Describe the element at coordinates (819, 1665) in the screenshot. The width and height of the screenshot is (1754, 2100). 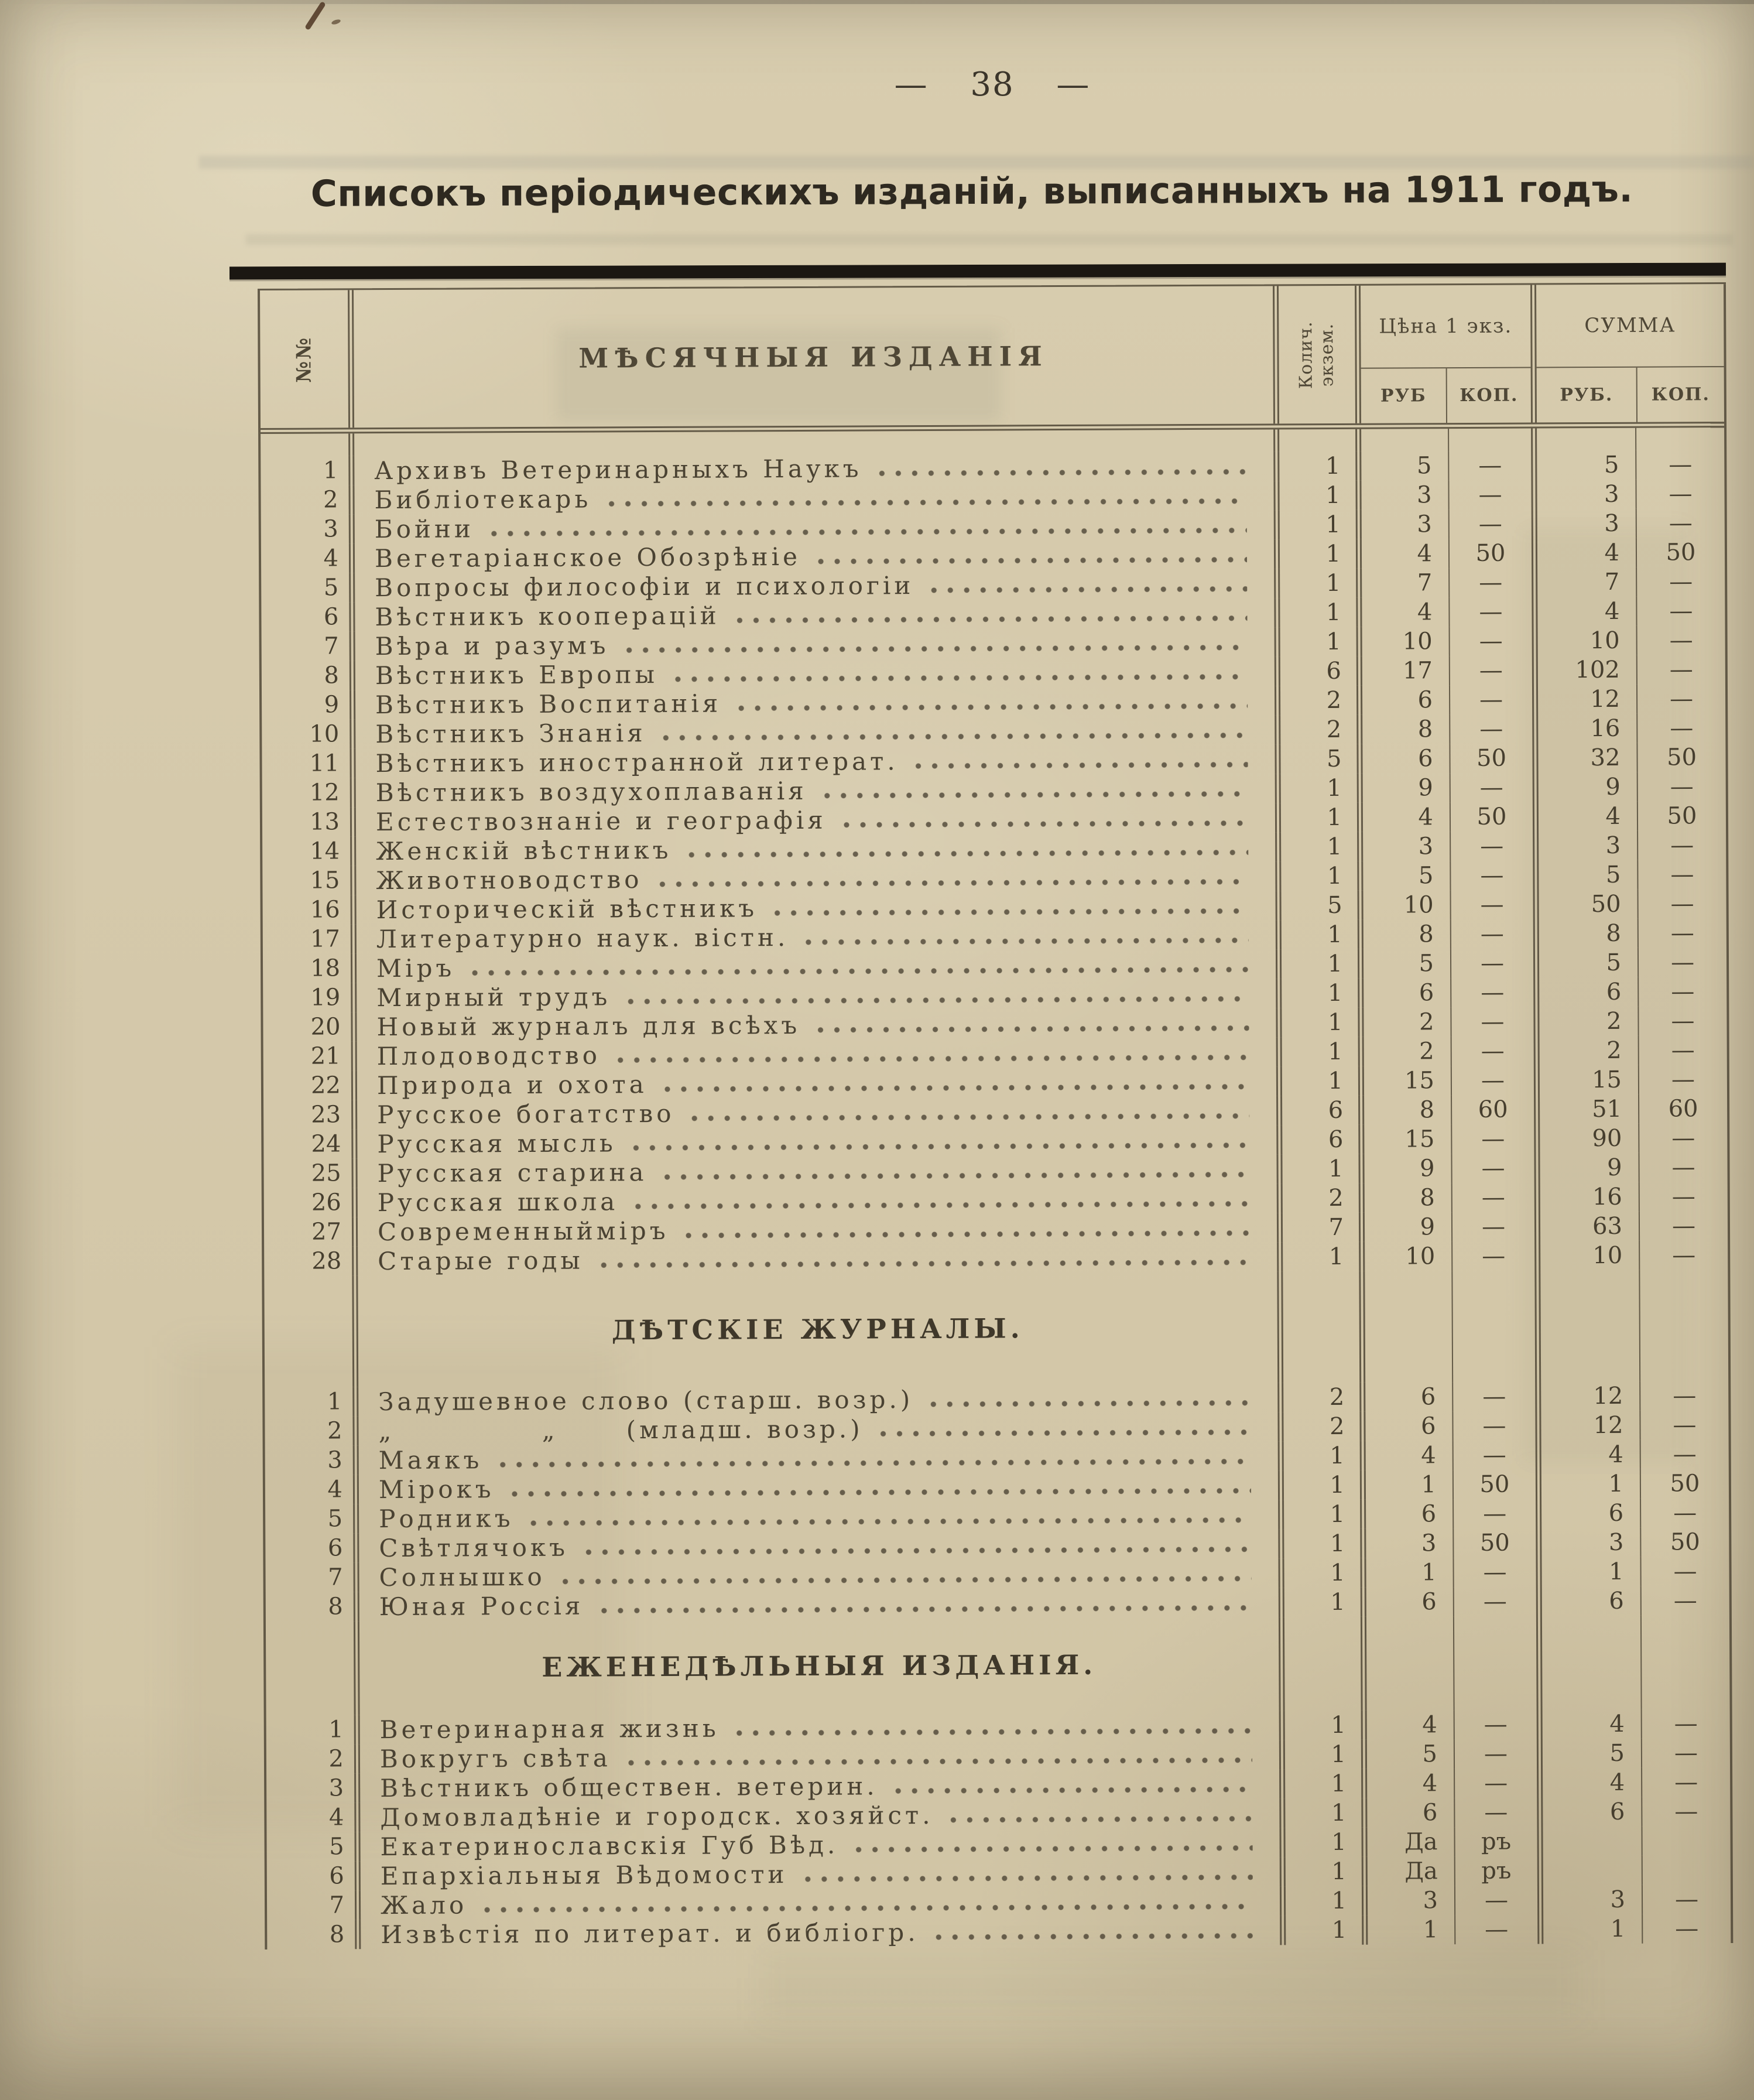
I see `section-title: ЕЖЕНЕДѢЛЬНЫЯ ИЗДАНІЯ.` at that location.